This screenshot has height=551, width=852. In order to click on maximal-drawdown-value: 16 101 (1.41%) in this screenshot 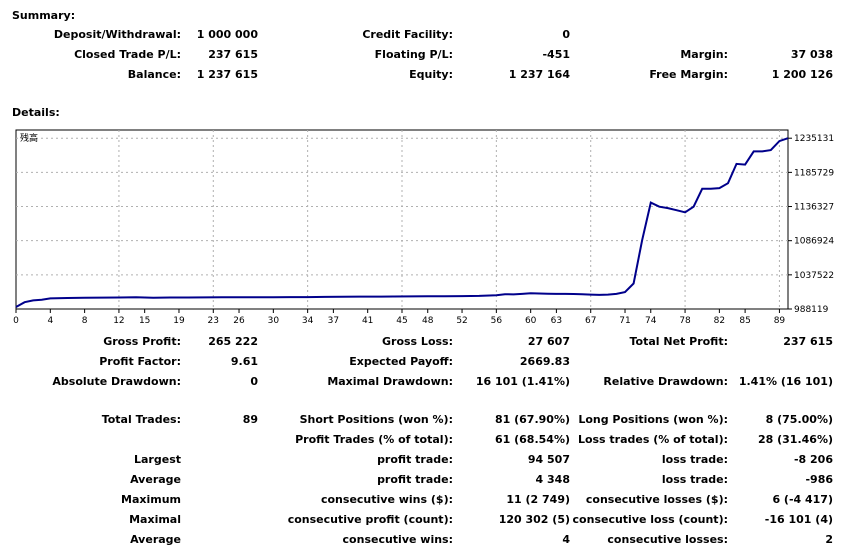, I will do `click(522, 381)`.